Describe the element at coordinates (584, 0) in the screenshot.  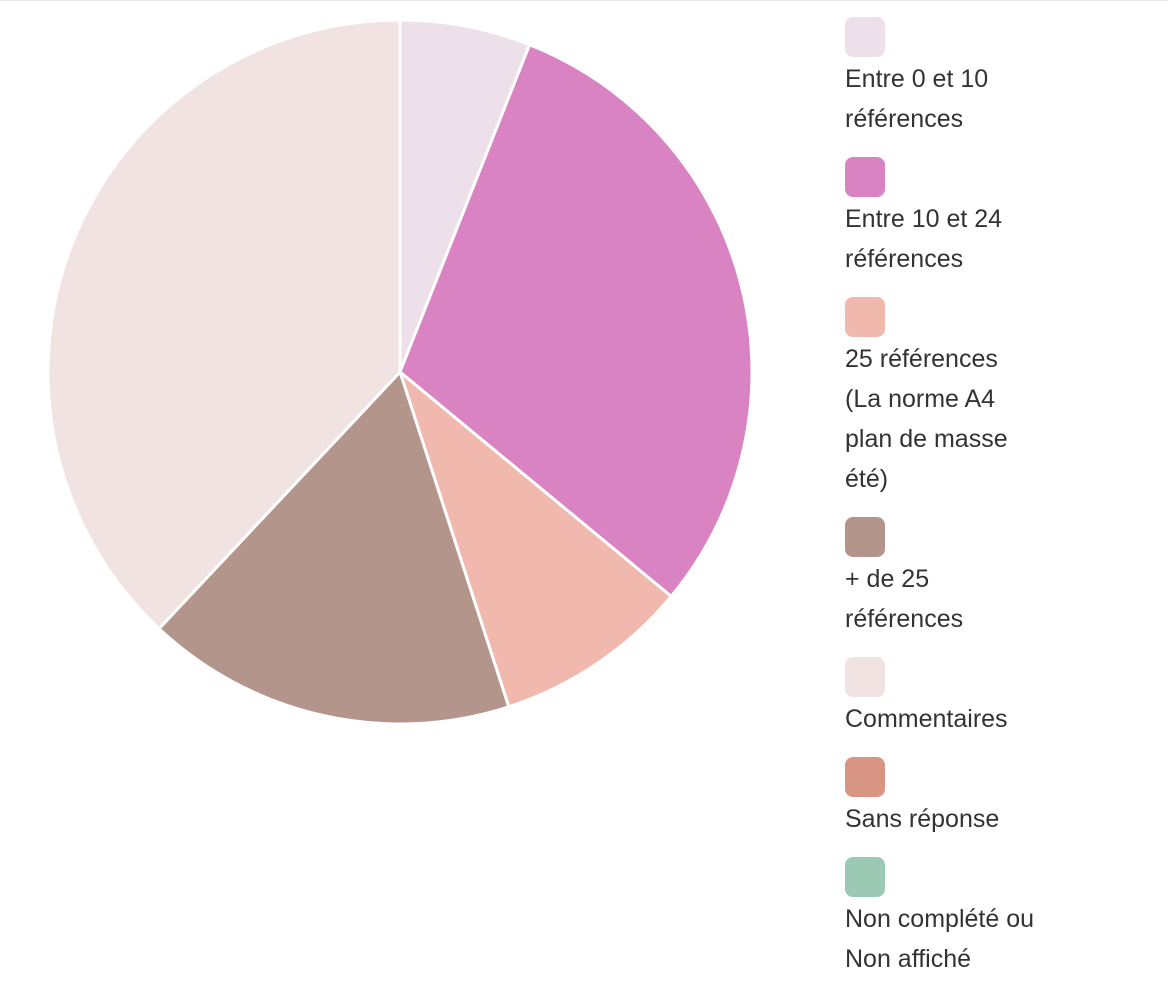
I see `top-border` at that location.